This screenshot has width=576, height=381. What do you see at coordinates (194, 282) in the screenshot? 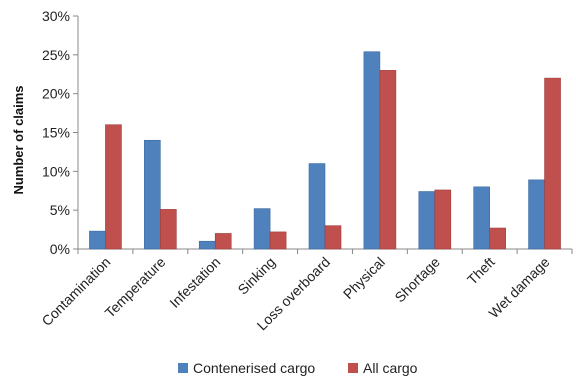
I see `x-tick-label: Infestation` at bounding box center [194, 282].